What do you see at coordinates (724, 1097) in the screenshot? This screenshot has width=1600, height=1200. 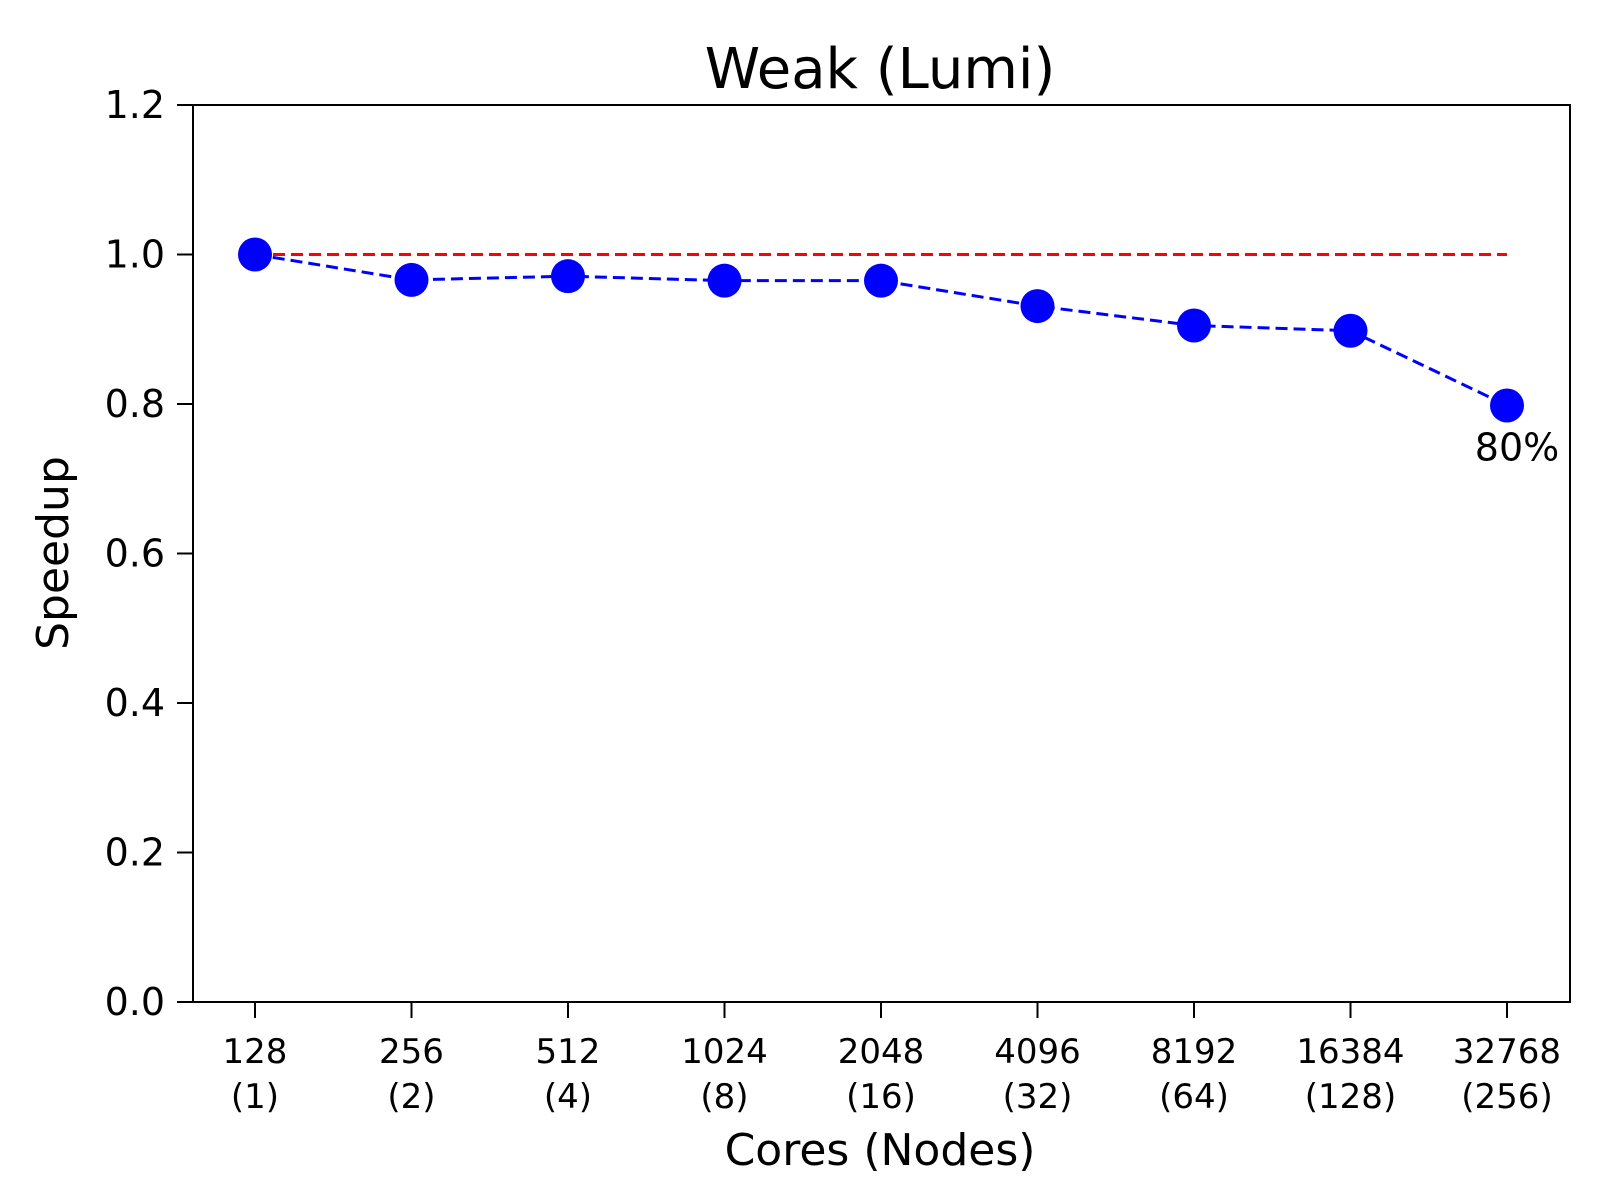 I see `x-tick-label-nodes: (8)` at bounding box center [724, 1097].